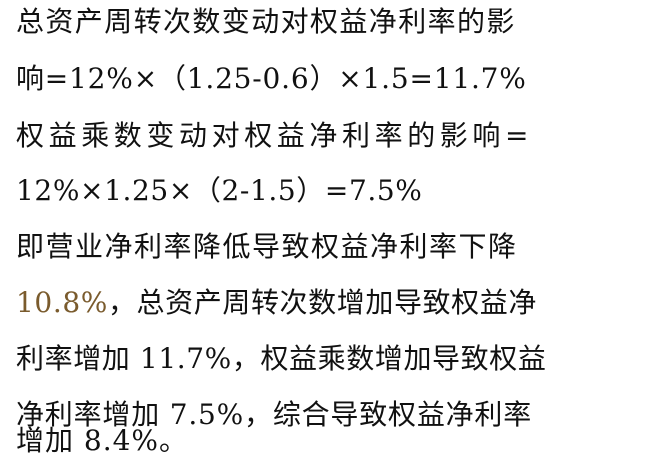 This screenshot has height=463, width=666. I want to click on text-line-1: 总资产周转次数变动对权益净利率的影, so click(266, 21).